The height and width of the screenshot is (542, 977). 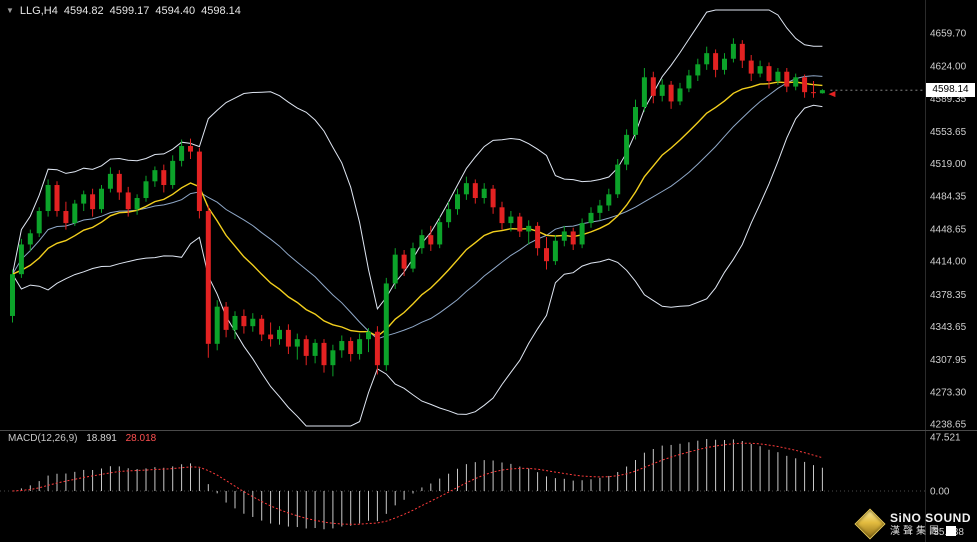 I want to click on price-axis-label: 4448.65, so click(x=948, y=229).